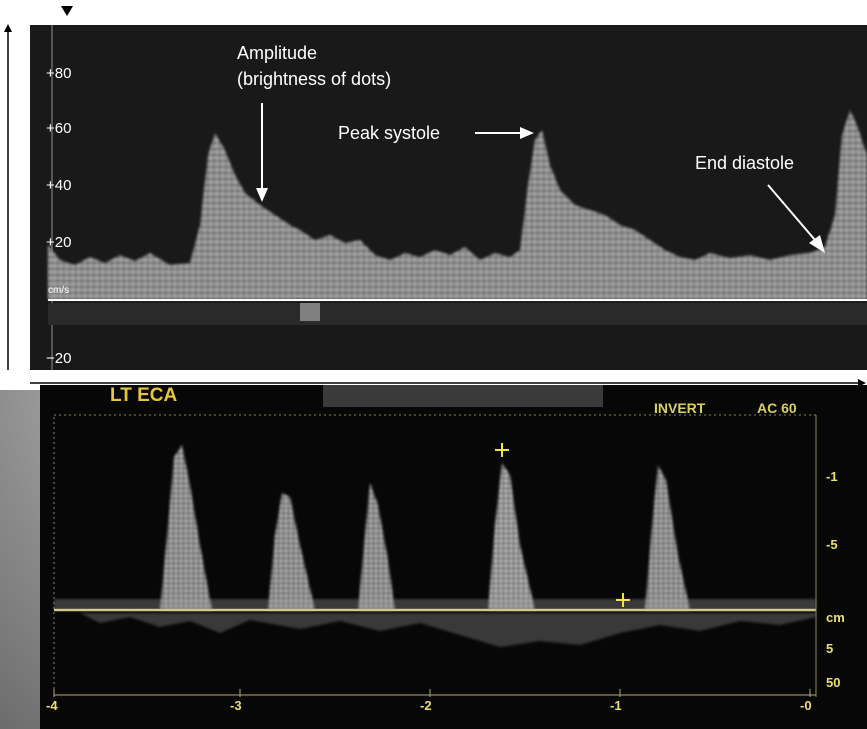 This screenshot has width=867, height=729. Describe the element at coordinates (52, 705) in the screenshot. I see `x-tick-minus-4: -4` at that location.